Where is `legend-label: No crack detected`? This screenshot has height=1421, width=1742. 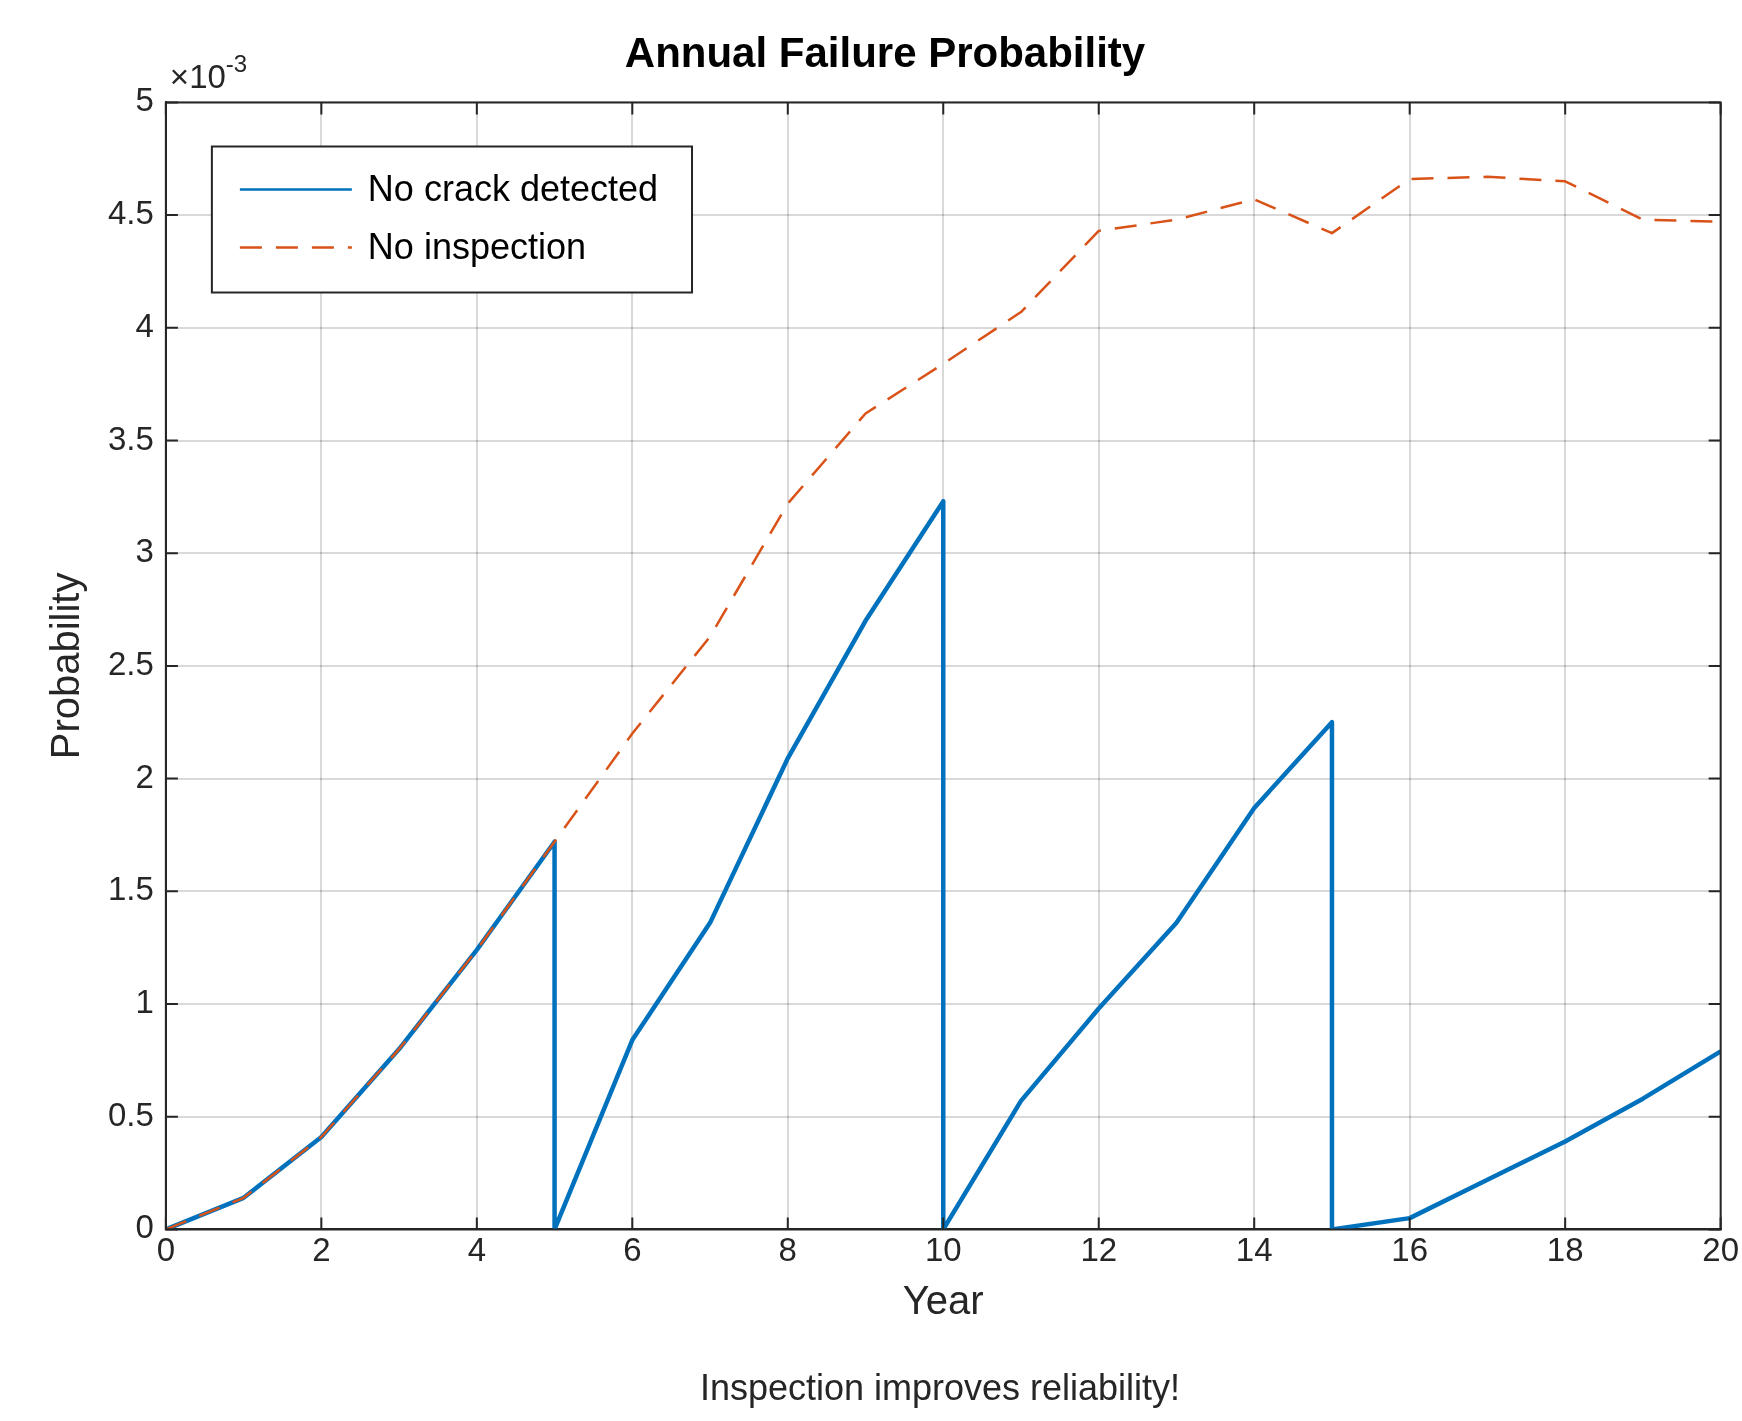 legend-label: No crack detected is located at coordinates (513, 189).